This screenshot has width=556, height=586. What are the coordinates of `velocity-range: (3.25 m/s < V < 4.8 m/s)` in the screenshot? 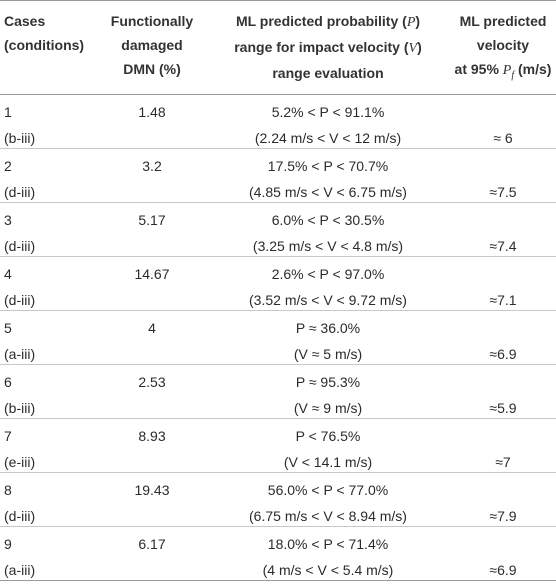 It's located at (328, 246).